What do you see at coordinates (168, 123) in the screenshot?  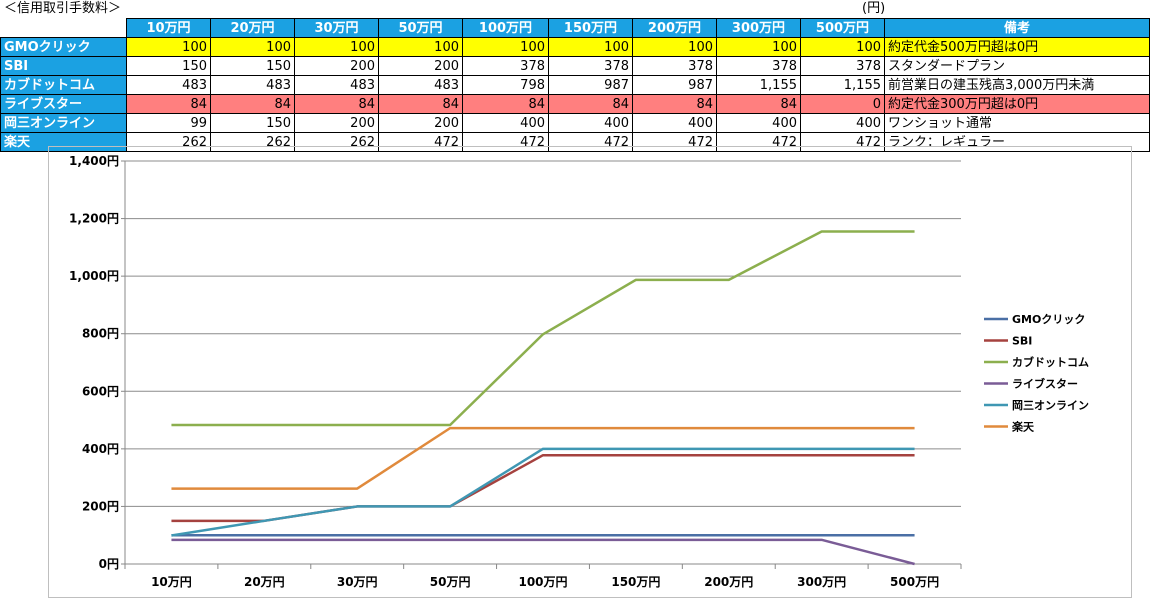 I see `fee-cell: 99` at bounding box center [168, 123].